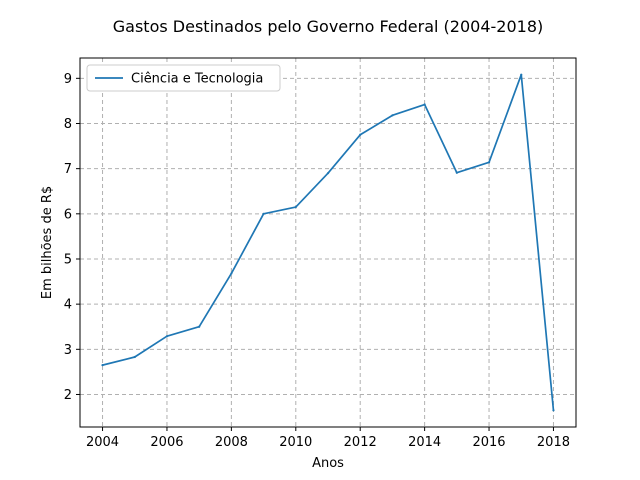 Image resolution: width=640 pixels, height=480 pixels. I want to click on x-tick-label: 2014, so click(424, 442).